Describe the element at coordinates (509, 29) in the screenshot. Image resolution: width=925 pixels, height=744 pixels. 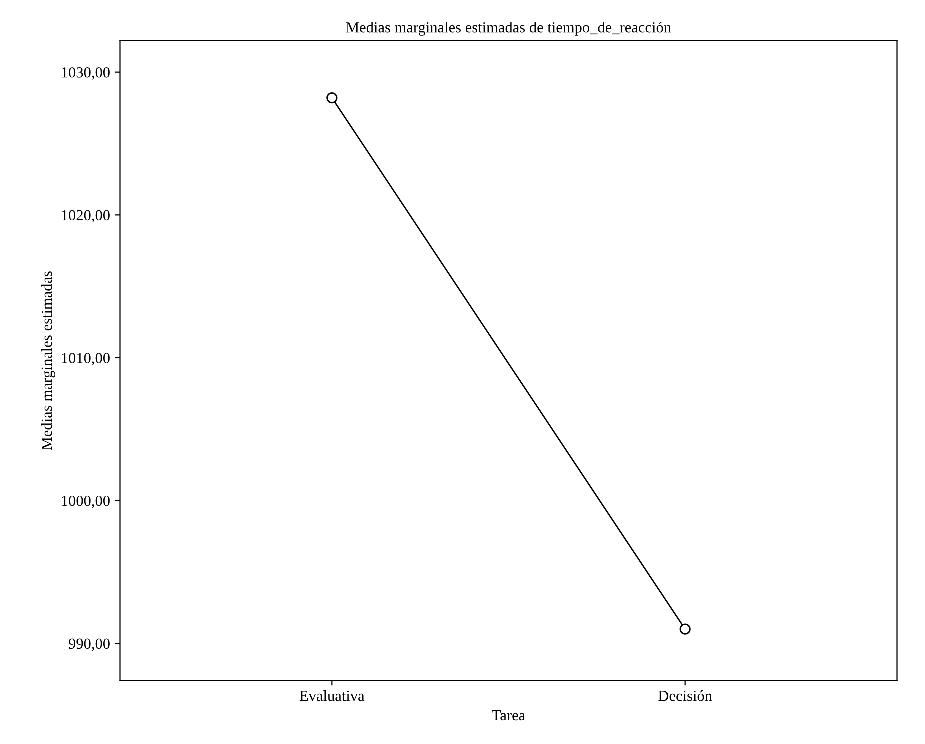
I see `chart-title: Medias marginales estimadas de tiempo_de_reacción` at that location.